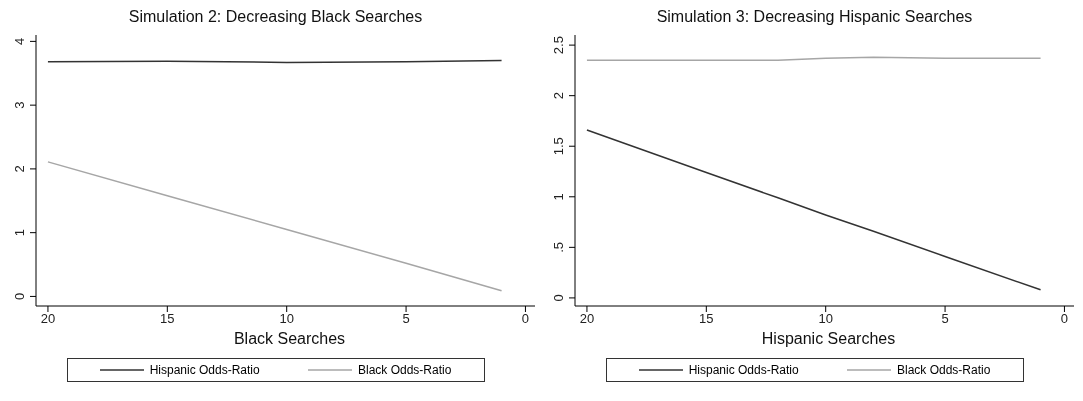 The image size is (1083, 401). What do you see at coordinates (275, 226) in the screenshot?
I see `line-series` at bounding box center [275, 226].